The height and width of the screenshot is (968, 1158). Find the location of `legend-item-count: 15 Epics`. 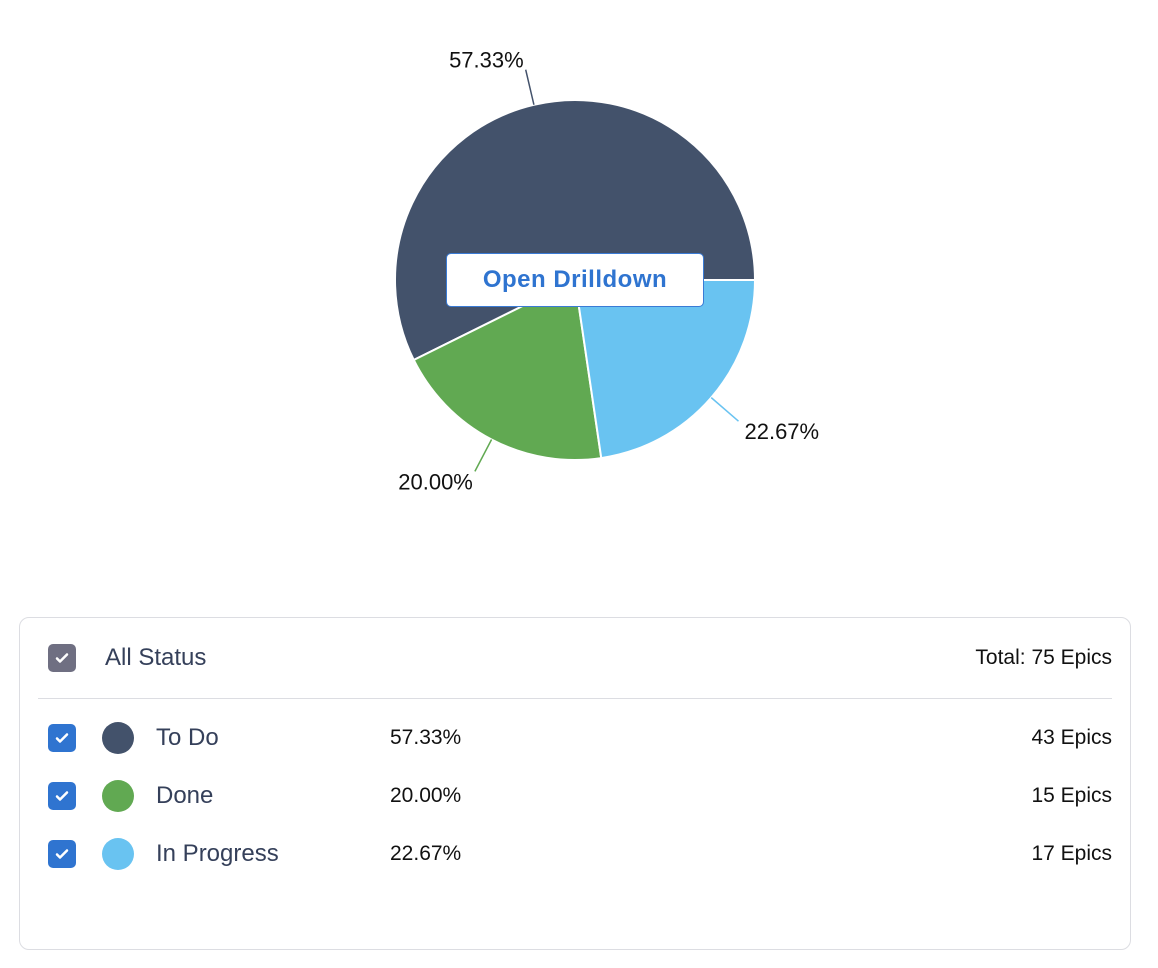

legend-item-count: 15 Epics is located at coordinates (1071, 795).